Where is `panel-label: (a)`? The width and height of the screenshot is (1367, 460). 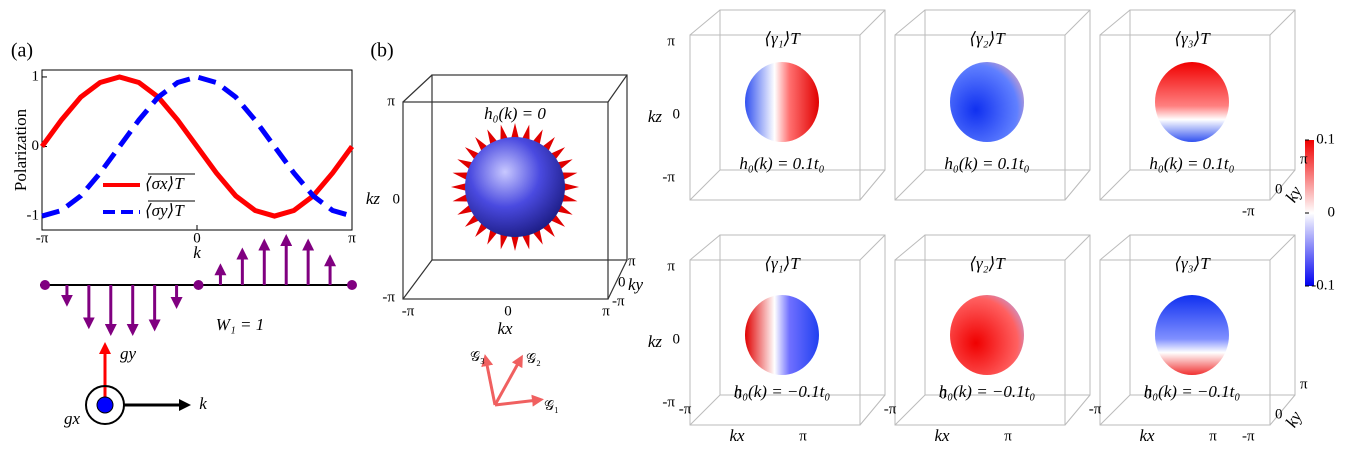
panel-label: (a) is located at coordinates (22, 51).